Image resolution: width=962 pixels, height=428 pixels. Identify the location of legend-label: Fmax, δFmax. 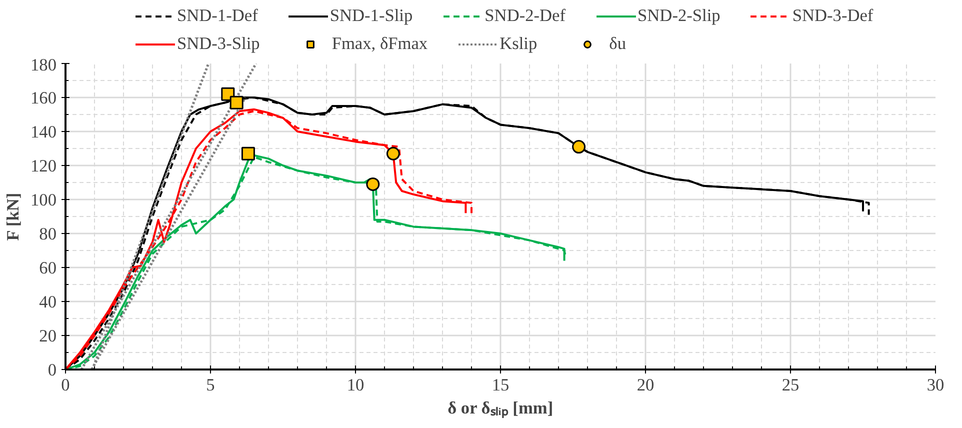
(380, 44).